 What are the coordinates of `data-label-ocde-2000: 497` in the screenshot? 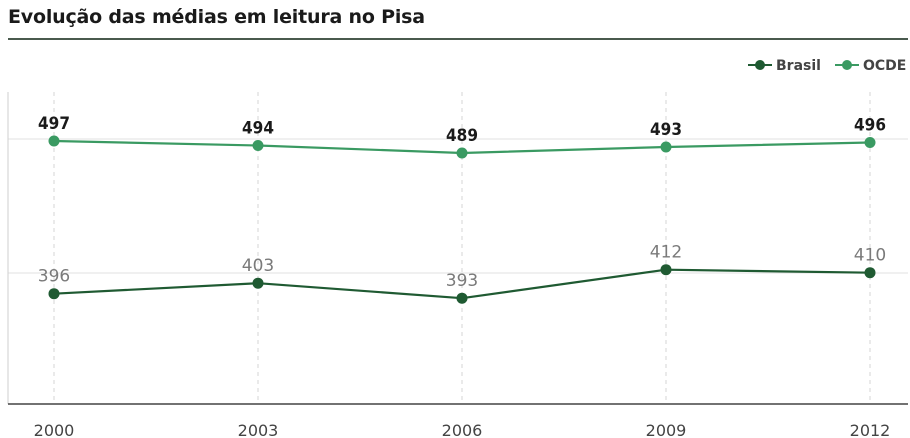 It's located at (54, 124).